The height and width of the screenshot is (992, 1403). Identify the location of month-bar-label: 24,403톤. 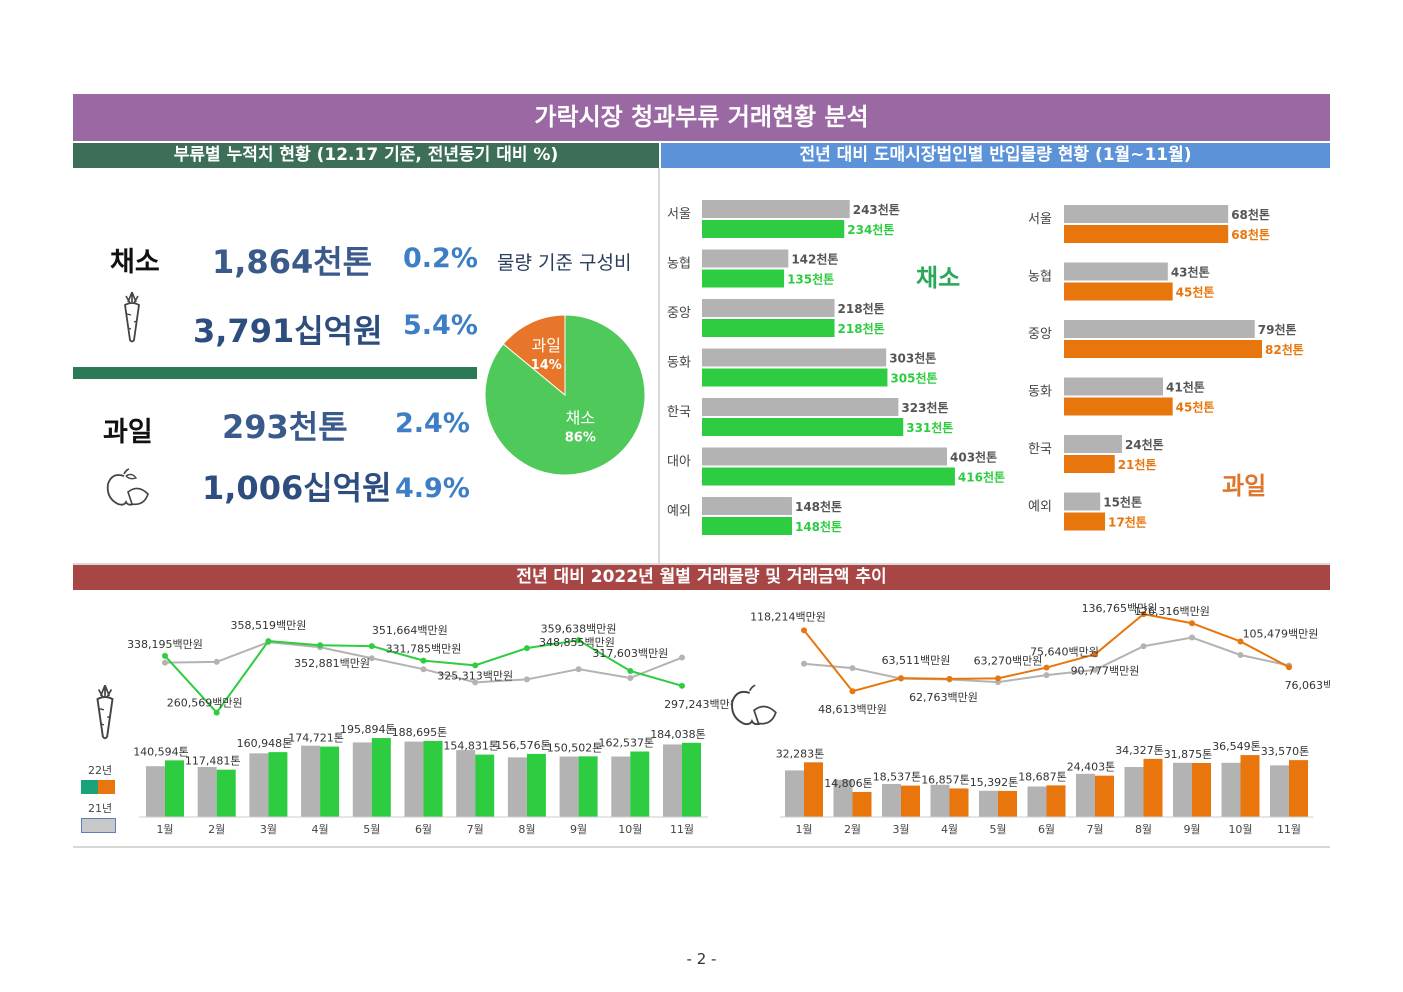
(1091, 767).